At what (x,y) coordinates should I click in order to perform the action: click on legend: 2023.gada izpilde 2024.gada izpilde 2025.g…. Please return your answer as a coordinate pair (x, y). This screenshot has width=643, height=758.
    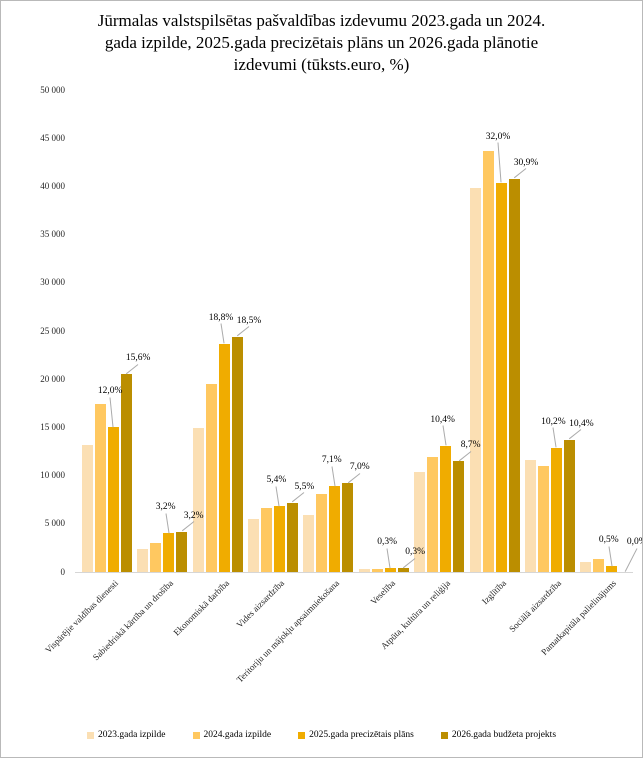
    Looking at the image, I should click on (321, 735).